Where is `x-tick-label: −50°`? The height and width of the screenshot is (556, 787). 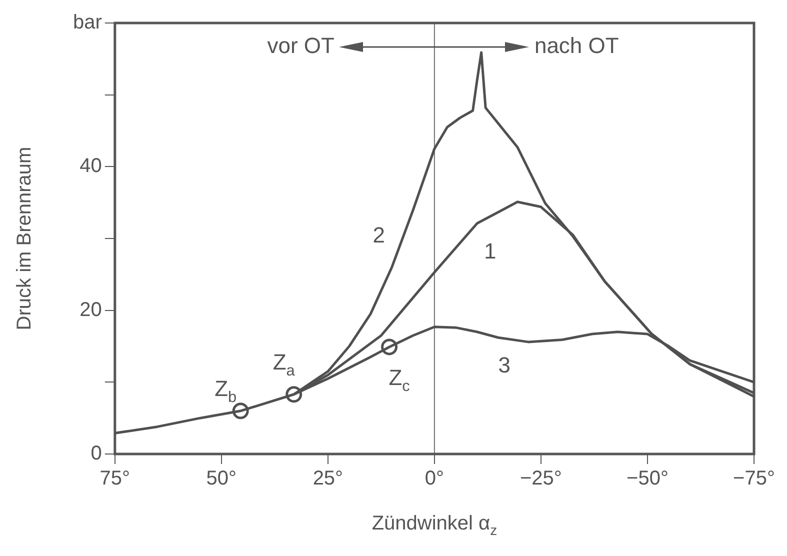 x-tick-label: −50° is located at coordinates (647, 479).